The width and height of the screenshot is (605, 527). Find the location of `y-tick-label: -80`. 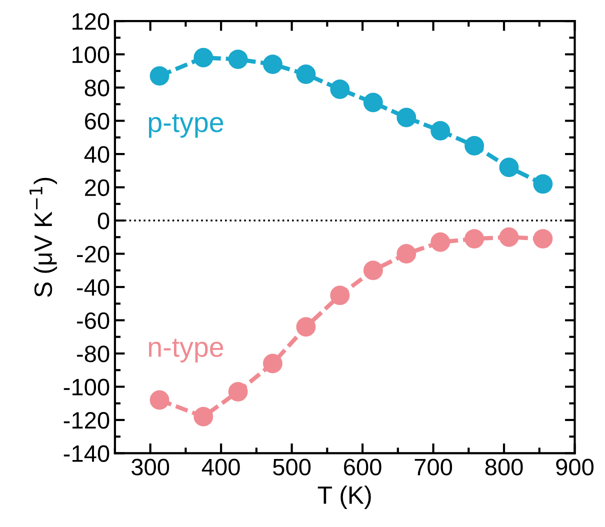

y-tick-label: -80 is located at coordinates (93, 354).